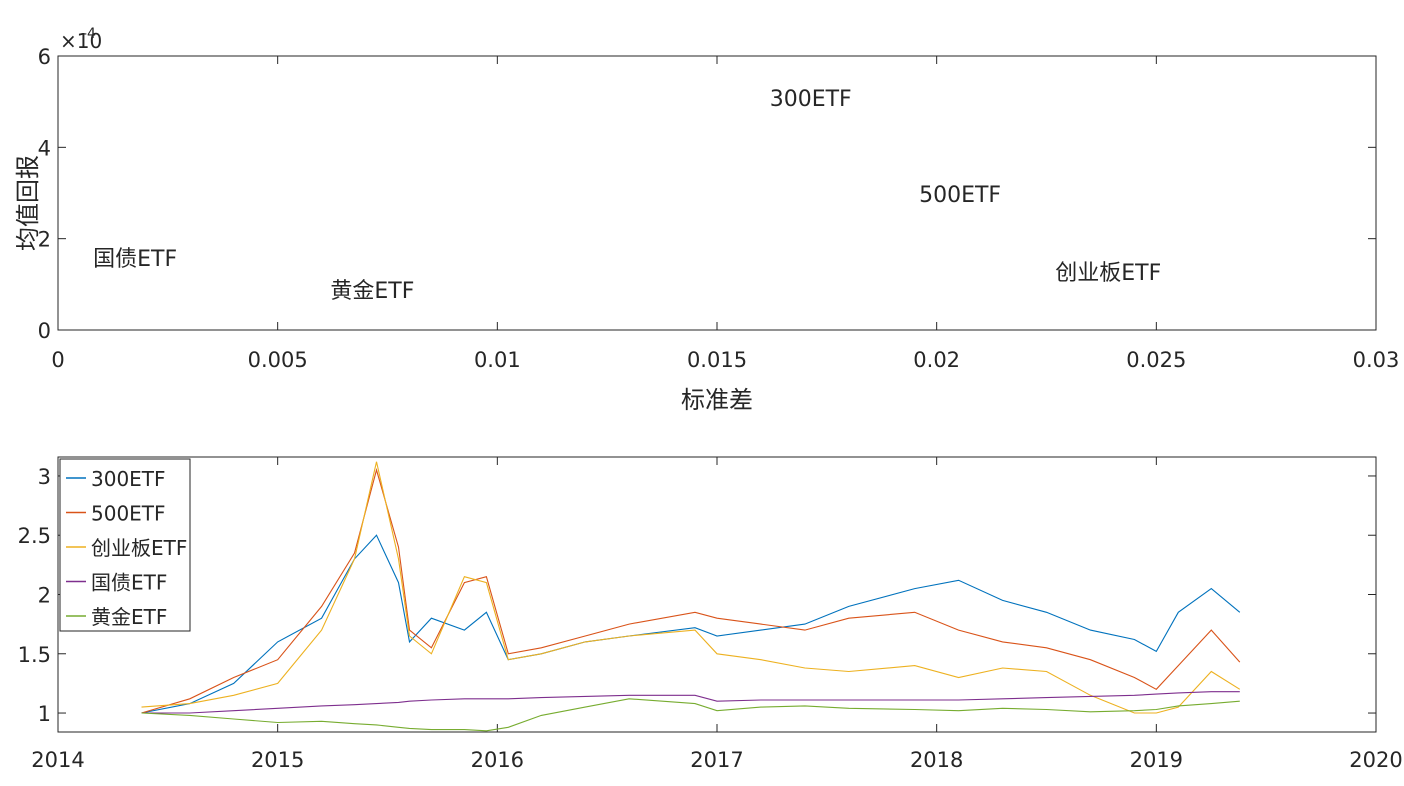 This screenshot has width=1404, height=786. I want to click on y-tick-label: 6, so click(44, 57).